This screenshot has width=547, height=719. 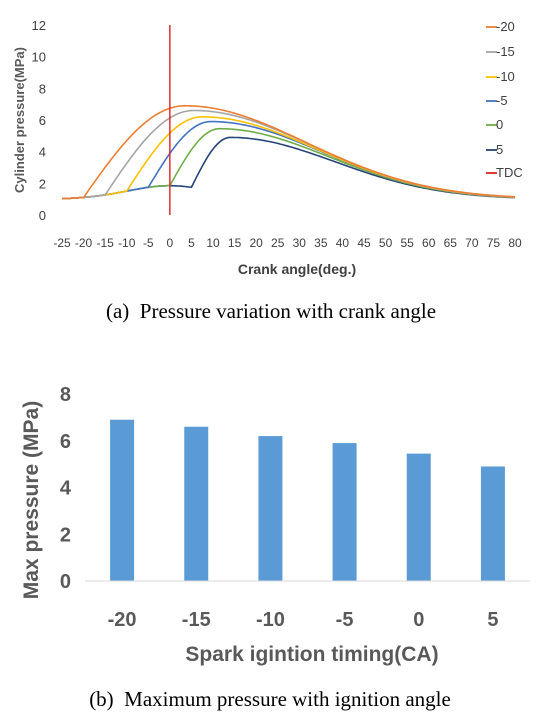 What do you see at coordinates (515, 243) in the screenshot?
I see `chart-a-x-tick-label: 80` at bounding box center [515, 243].